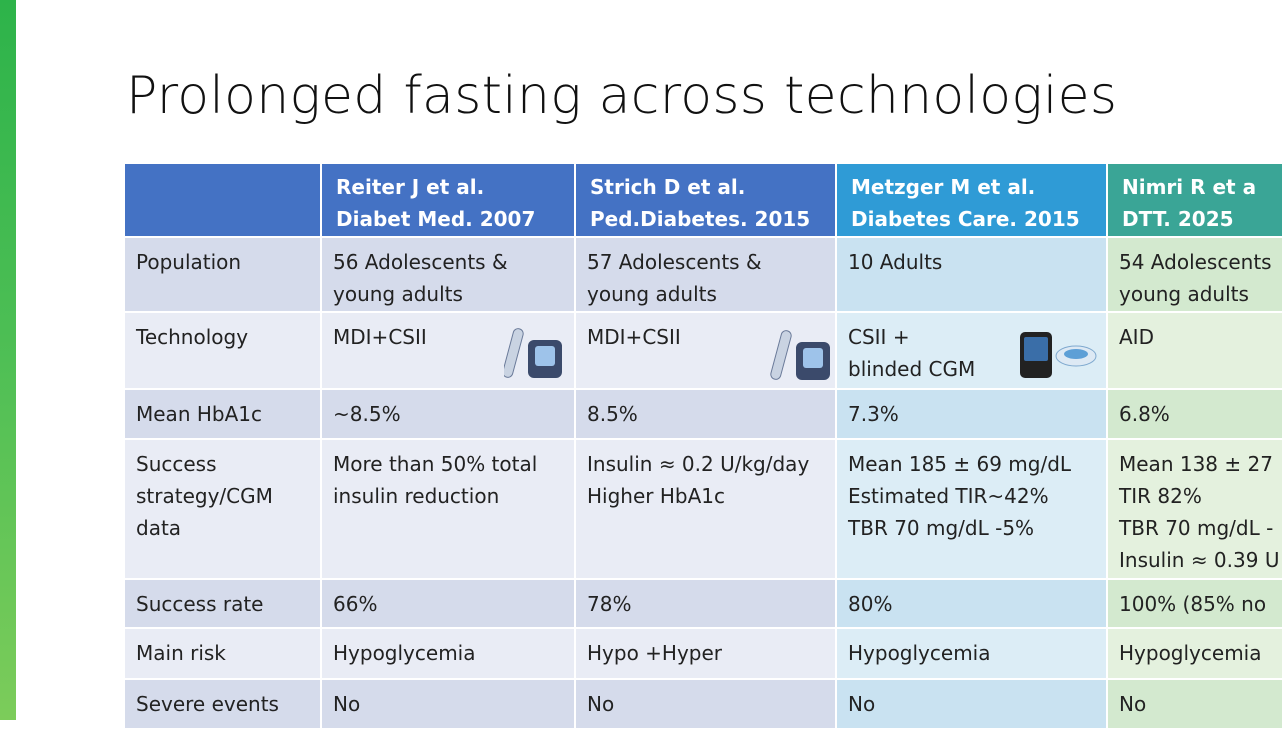 The image size is (1282, 730). What do you see at coordinates (449, 275) in the screenshot?
I see `table-cell: 56 Adolescents & young adults` at bounding box center [449, 275].